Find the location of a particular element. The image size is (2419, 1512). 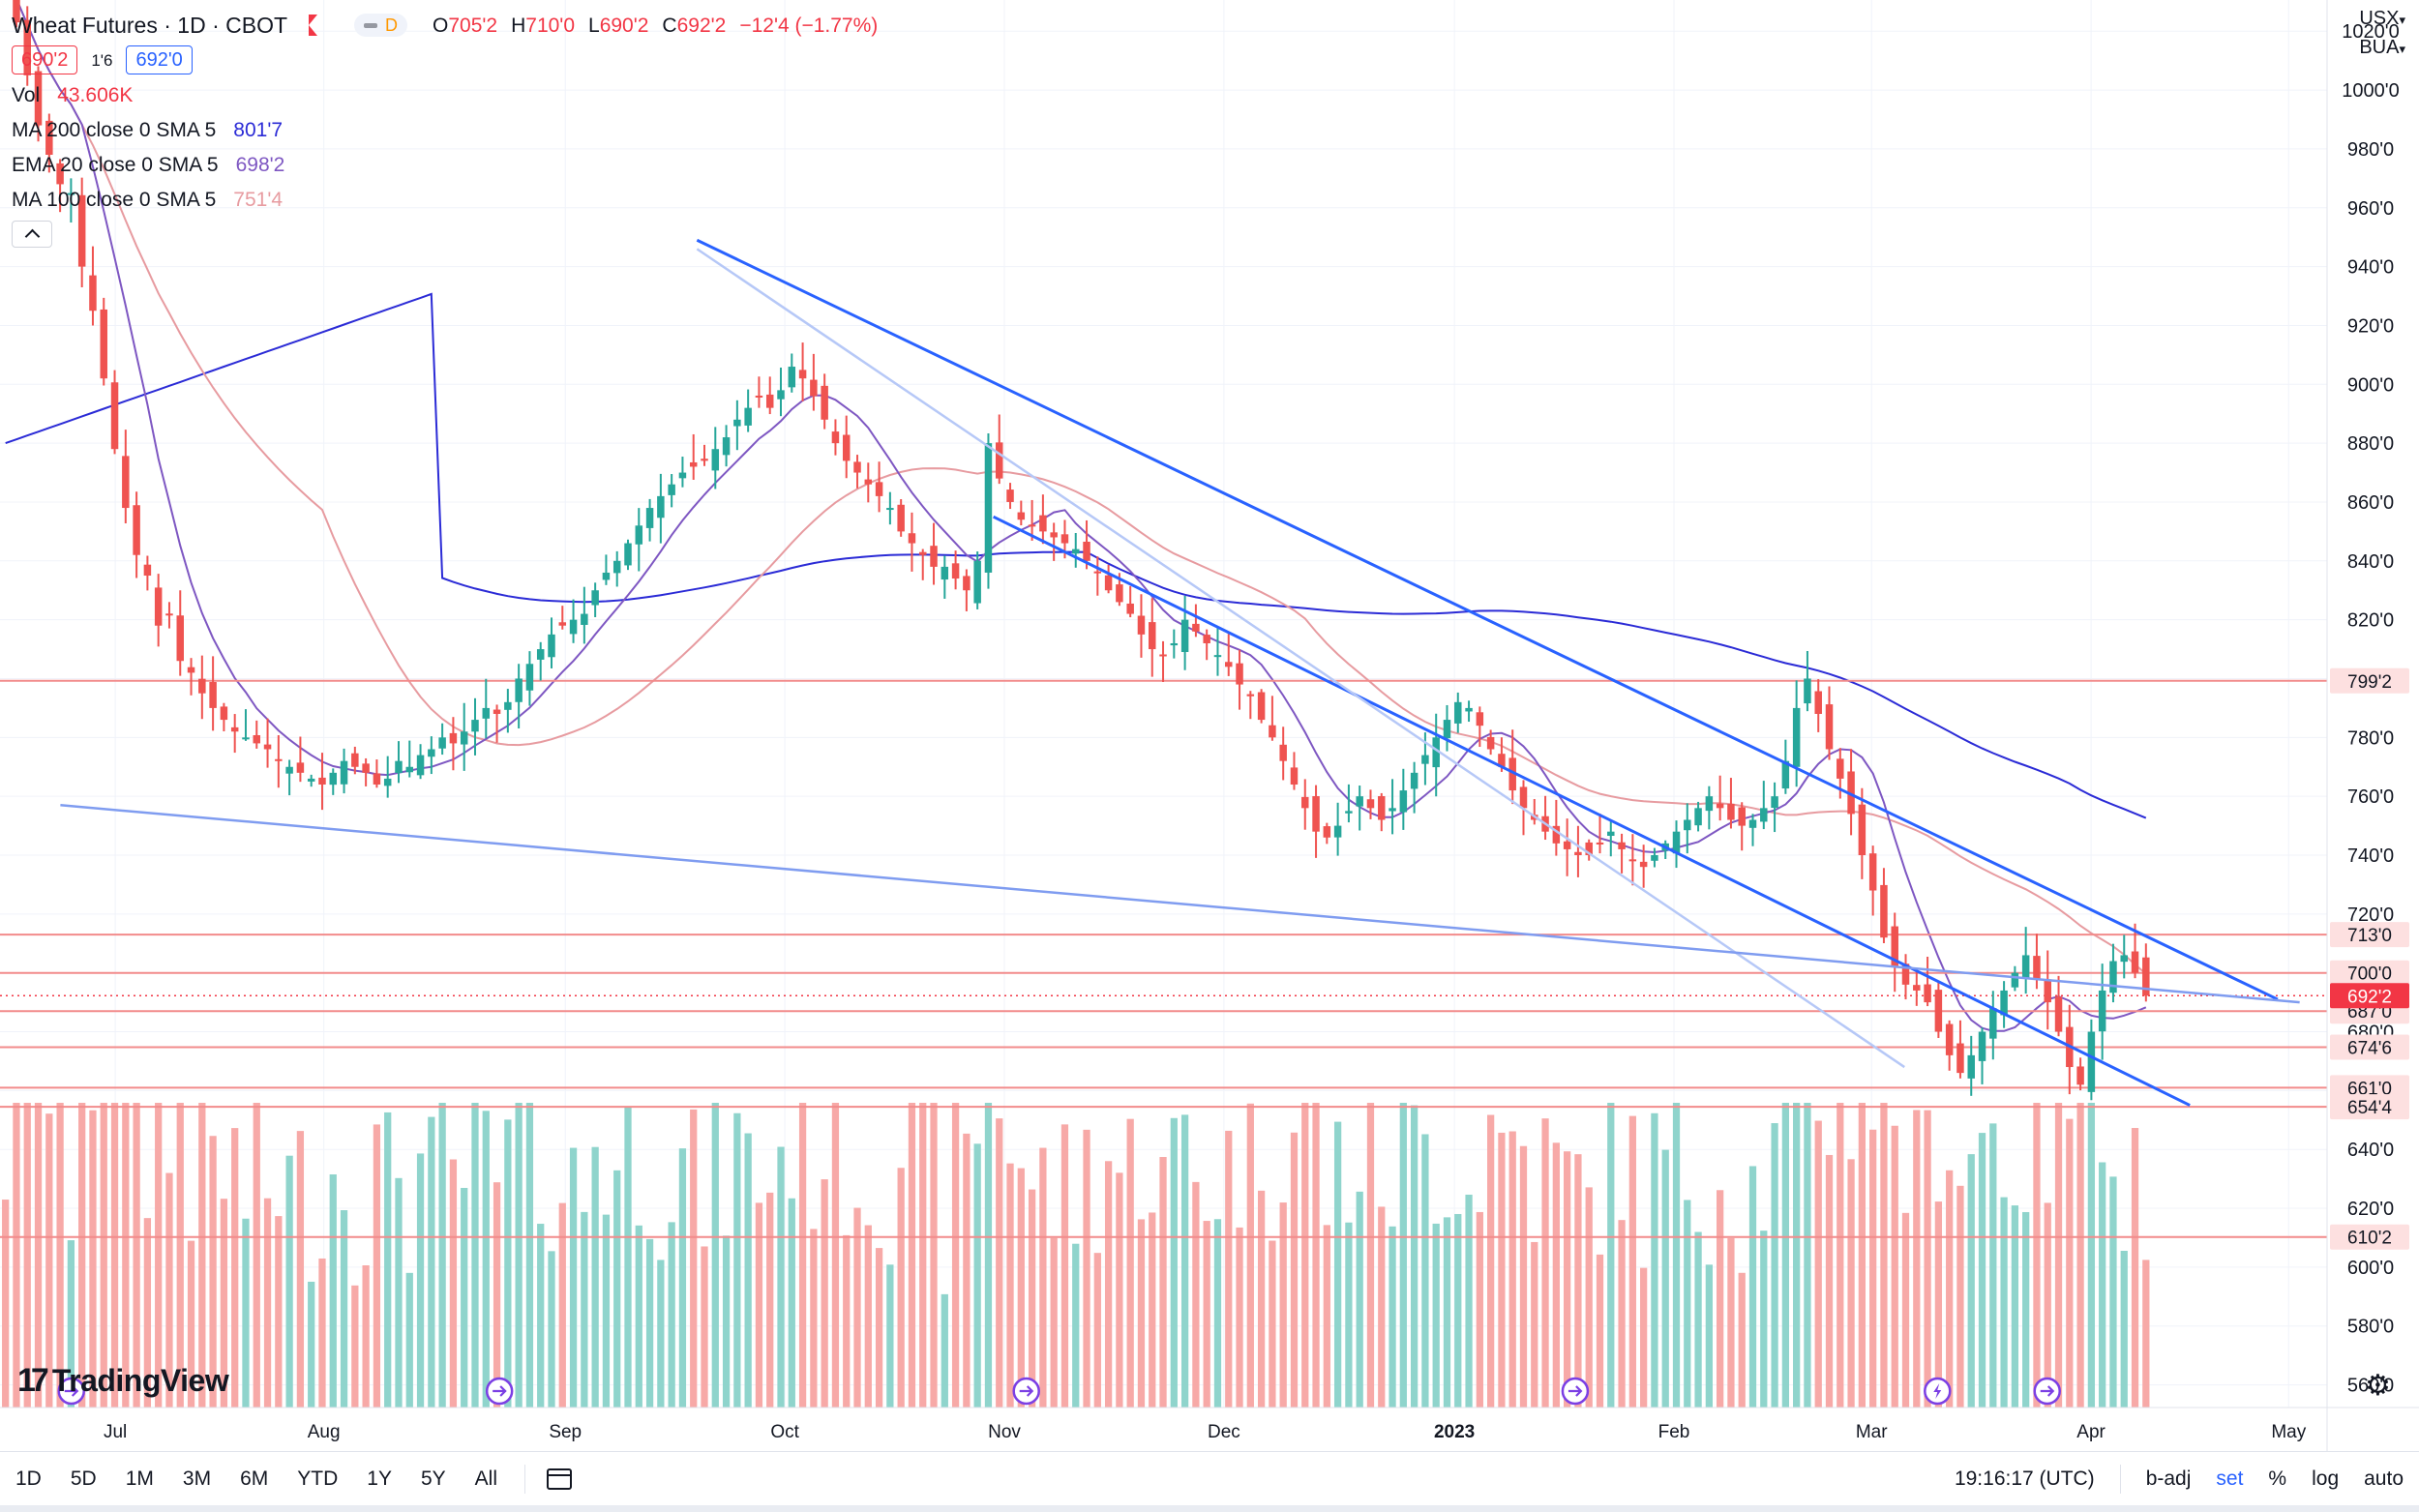

indicator-value: 698'2 is located at coordinates (260, 164).